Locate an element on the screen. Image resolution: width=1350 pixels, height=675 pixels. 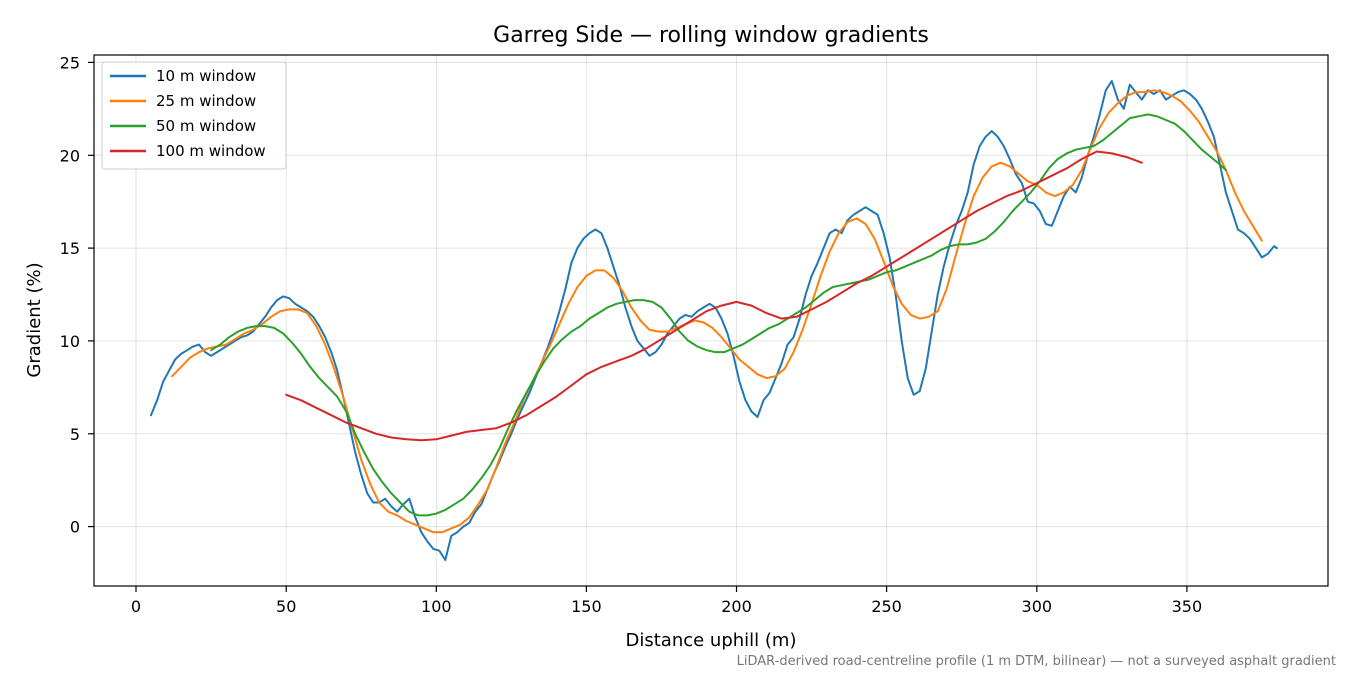
y-axis-label: Gradient (%) is located at coordinates (34, 319).